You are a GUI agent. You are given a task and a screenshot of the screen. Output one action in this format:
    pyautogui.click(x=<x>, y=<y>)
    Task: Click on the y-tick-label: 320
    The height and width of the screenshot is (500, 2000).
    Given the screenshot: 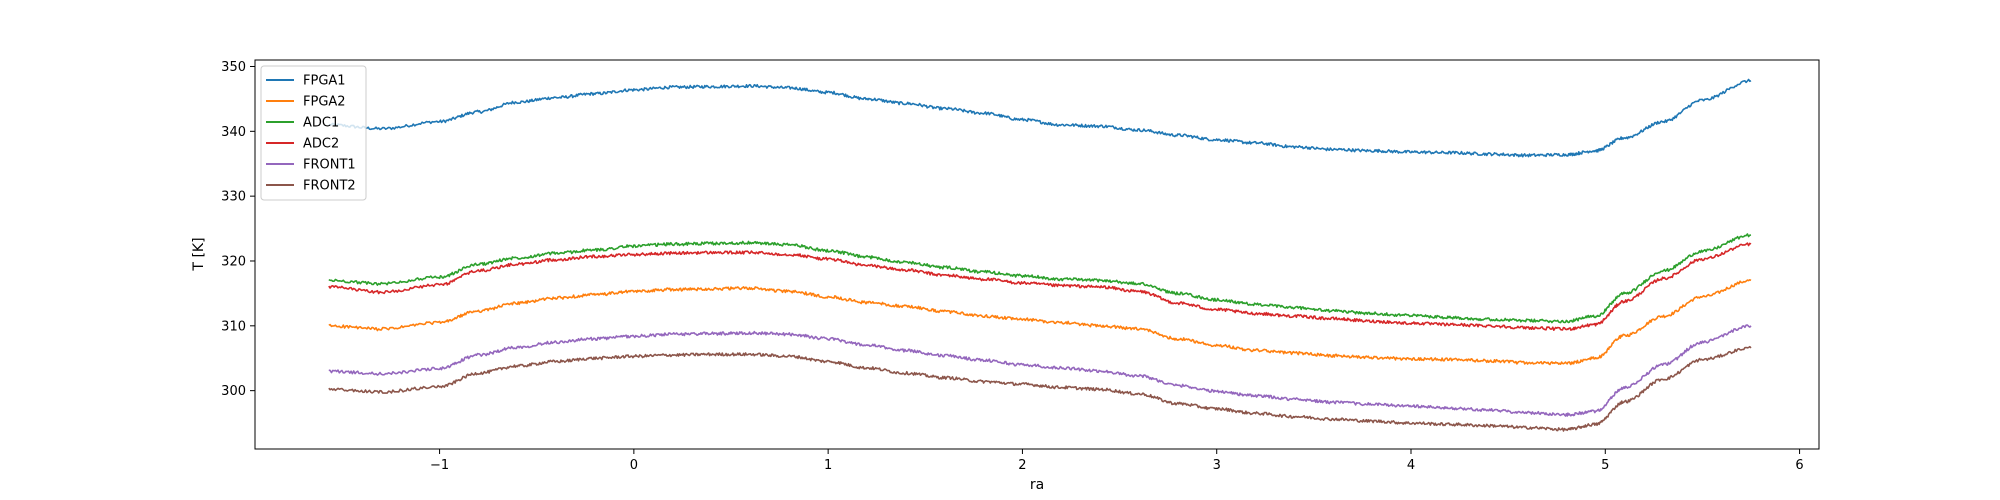 What is the action you would take?
    pyautogui.click(x=233, y=261)
    